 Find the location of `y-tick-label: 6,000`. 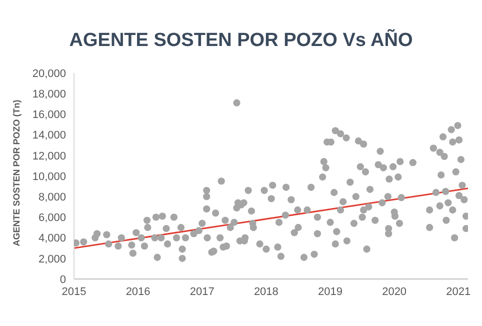

y-tick-label: 6,000 is located at coordinates (52, 218).